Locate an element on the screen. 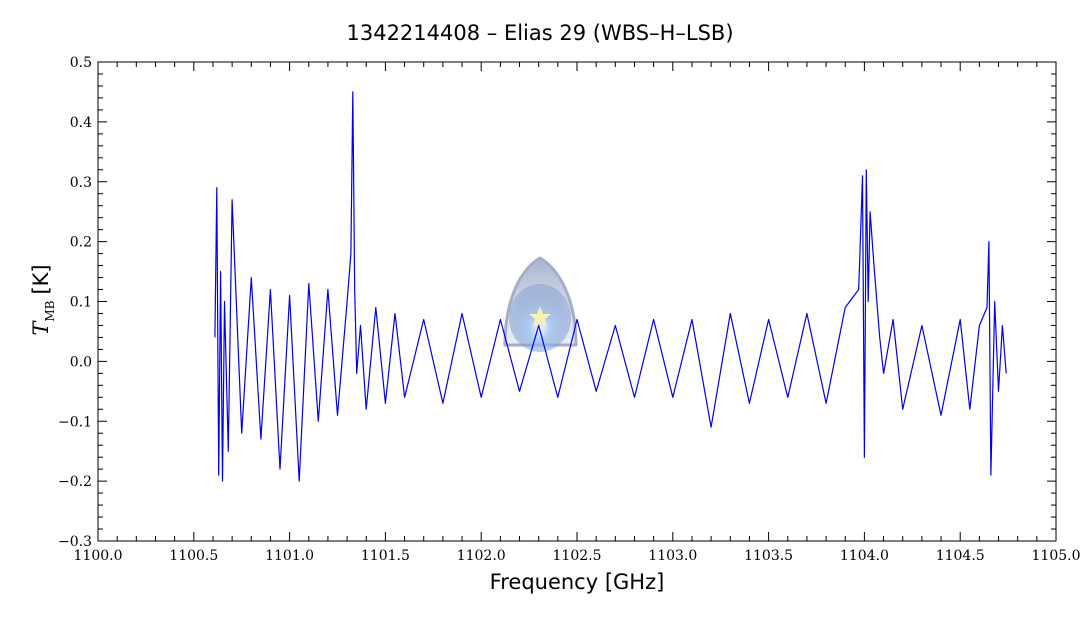  x-tick-label: 1100.0 is located at coordinates (98, 556).